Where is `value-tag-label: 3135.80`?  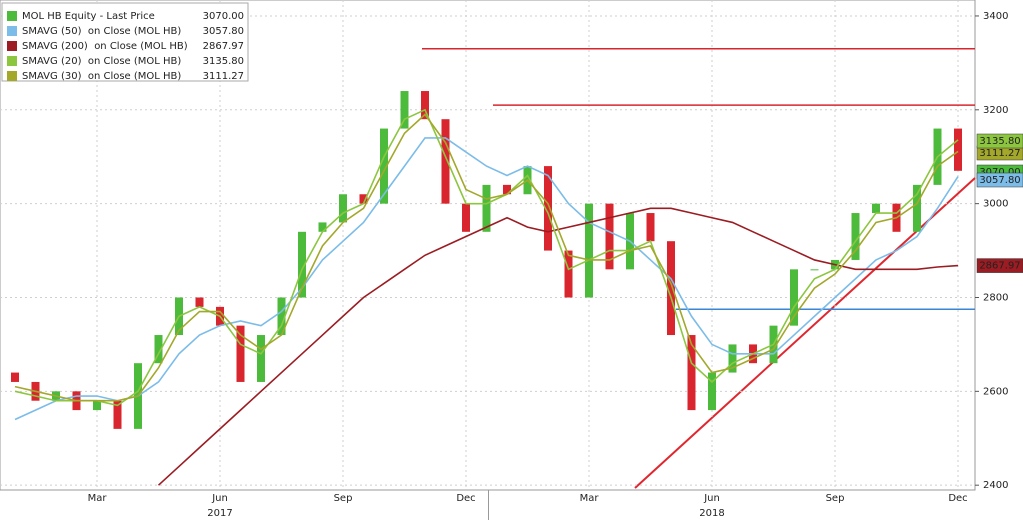
value-tag-label: 3135.80 is located at coordinates (999, 141).